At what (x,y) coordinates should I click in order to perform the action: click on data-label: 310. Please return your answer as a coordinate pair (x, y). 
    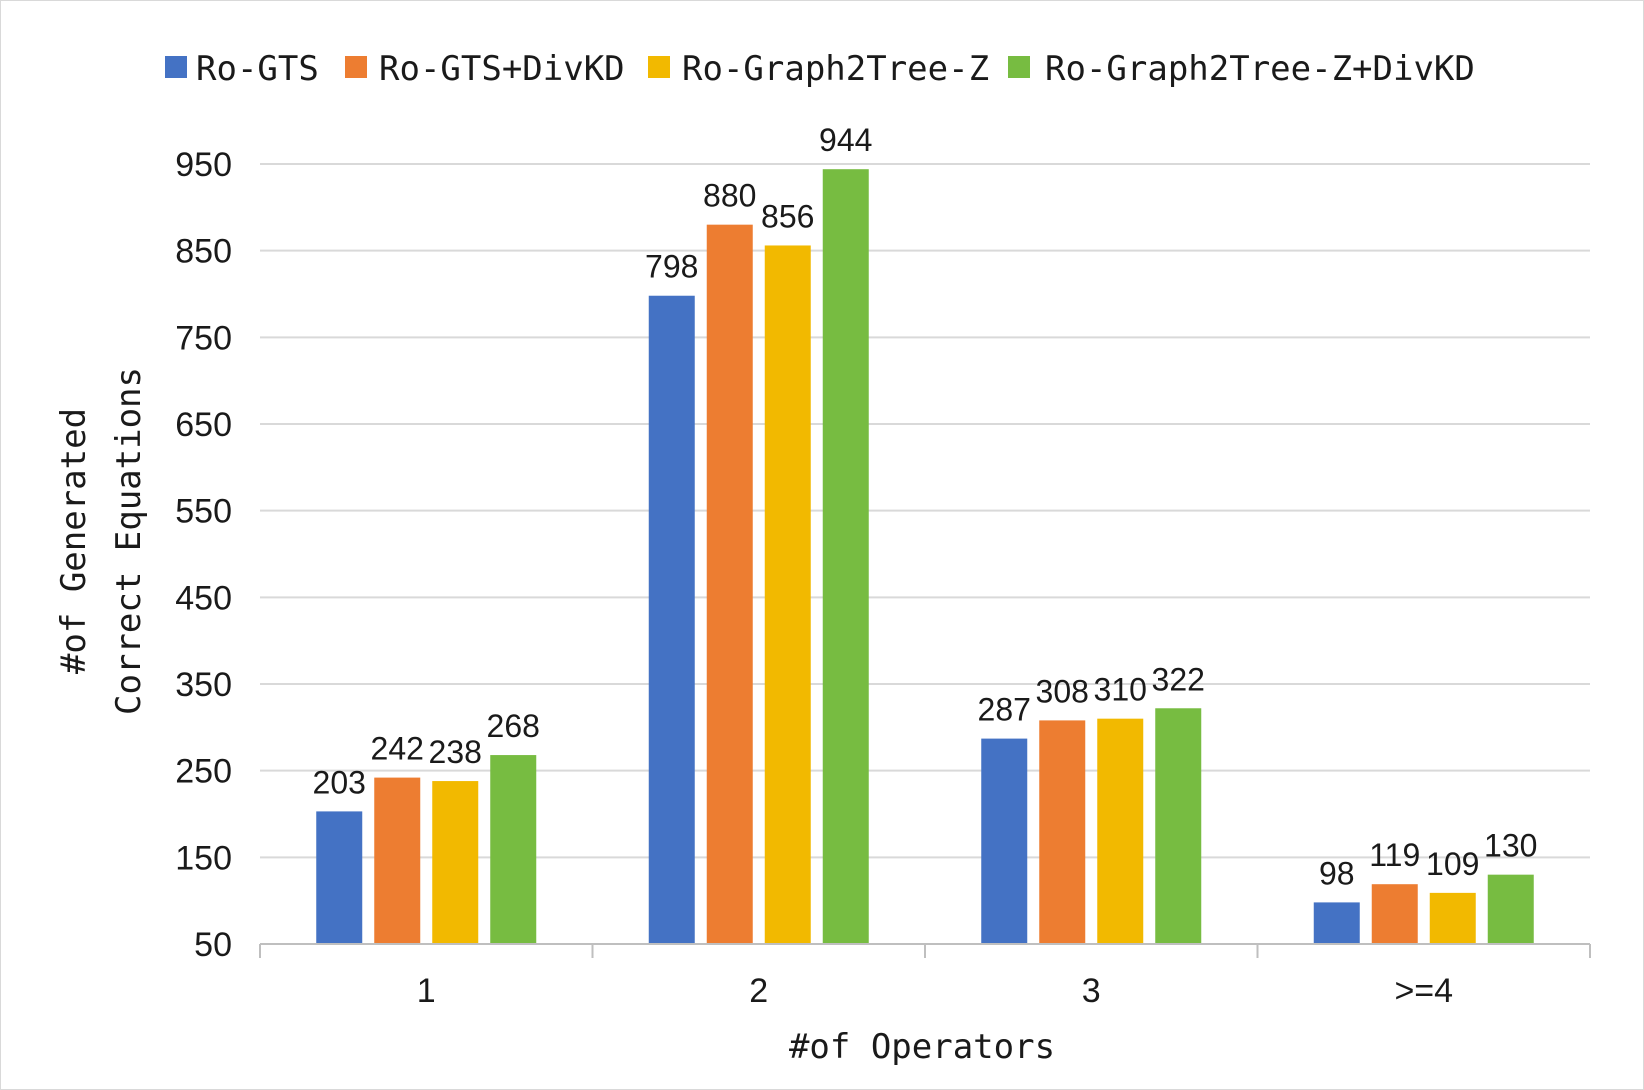
    Looking at the image, I should click on (1120, 690).